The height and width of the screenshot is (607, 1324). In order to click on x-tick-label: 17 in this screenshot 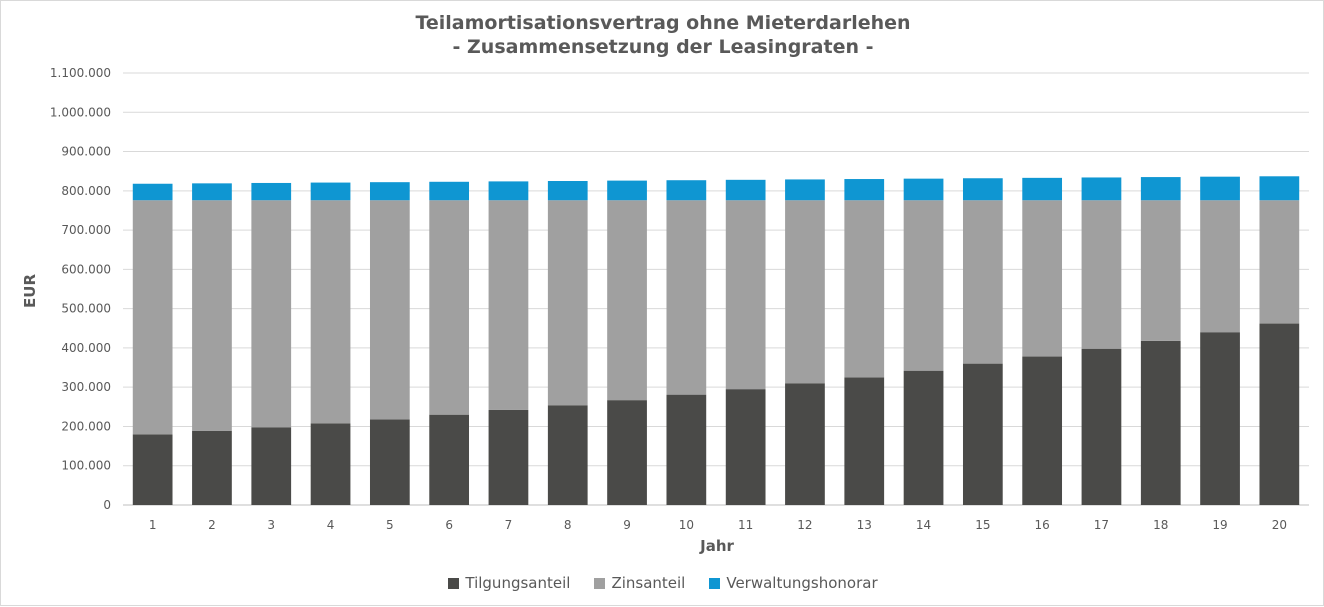, I will do `click(1101, 525)`.